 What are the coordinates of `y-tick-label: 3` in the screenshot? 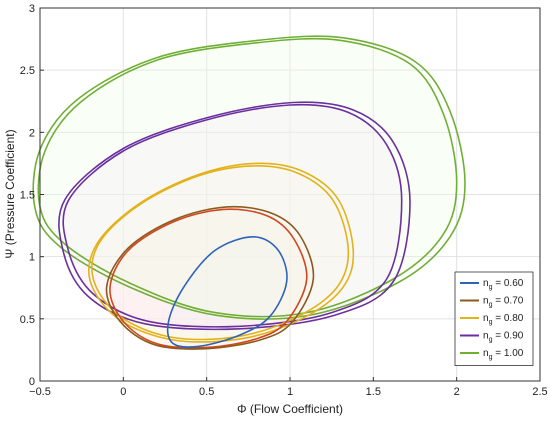 It's located at (32, 9).